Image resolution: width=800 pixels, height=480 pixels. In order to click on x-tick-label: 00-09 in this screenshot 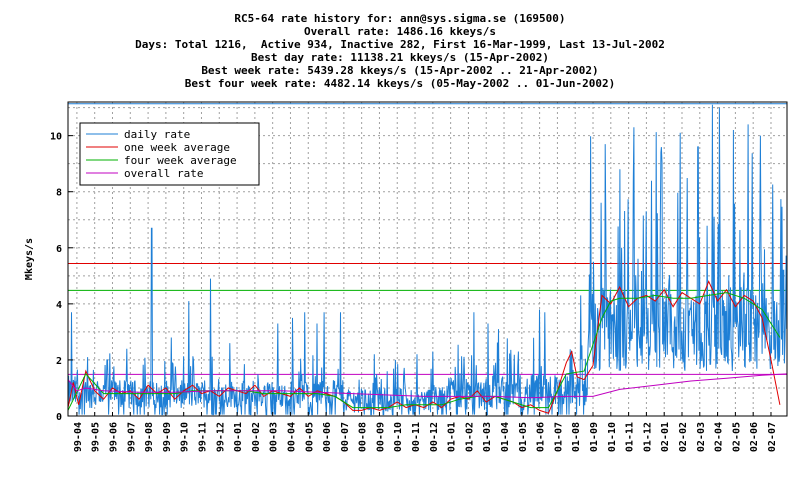, I will do `click(380, 437)`.